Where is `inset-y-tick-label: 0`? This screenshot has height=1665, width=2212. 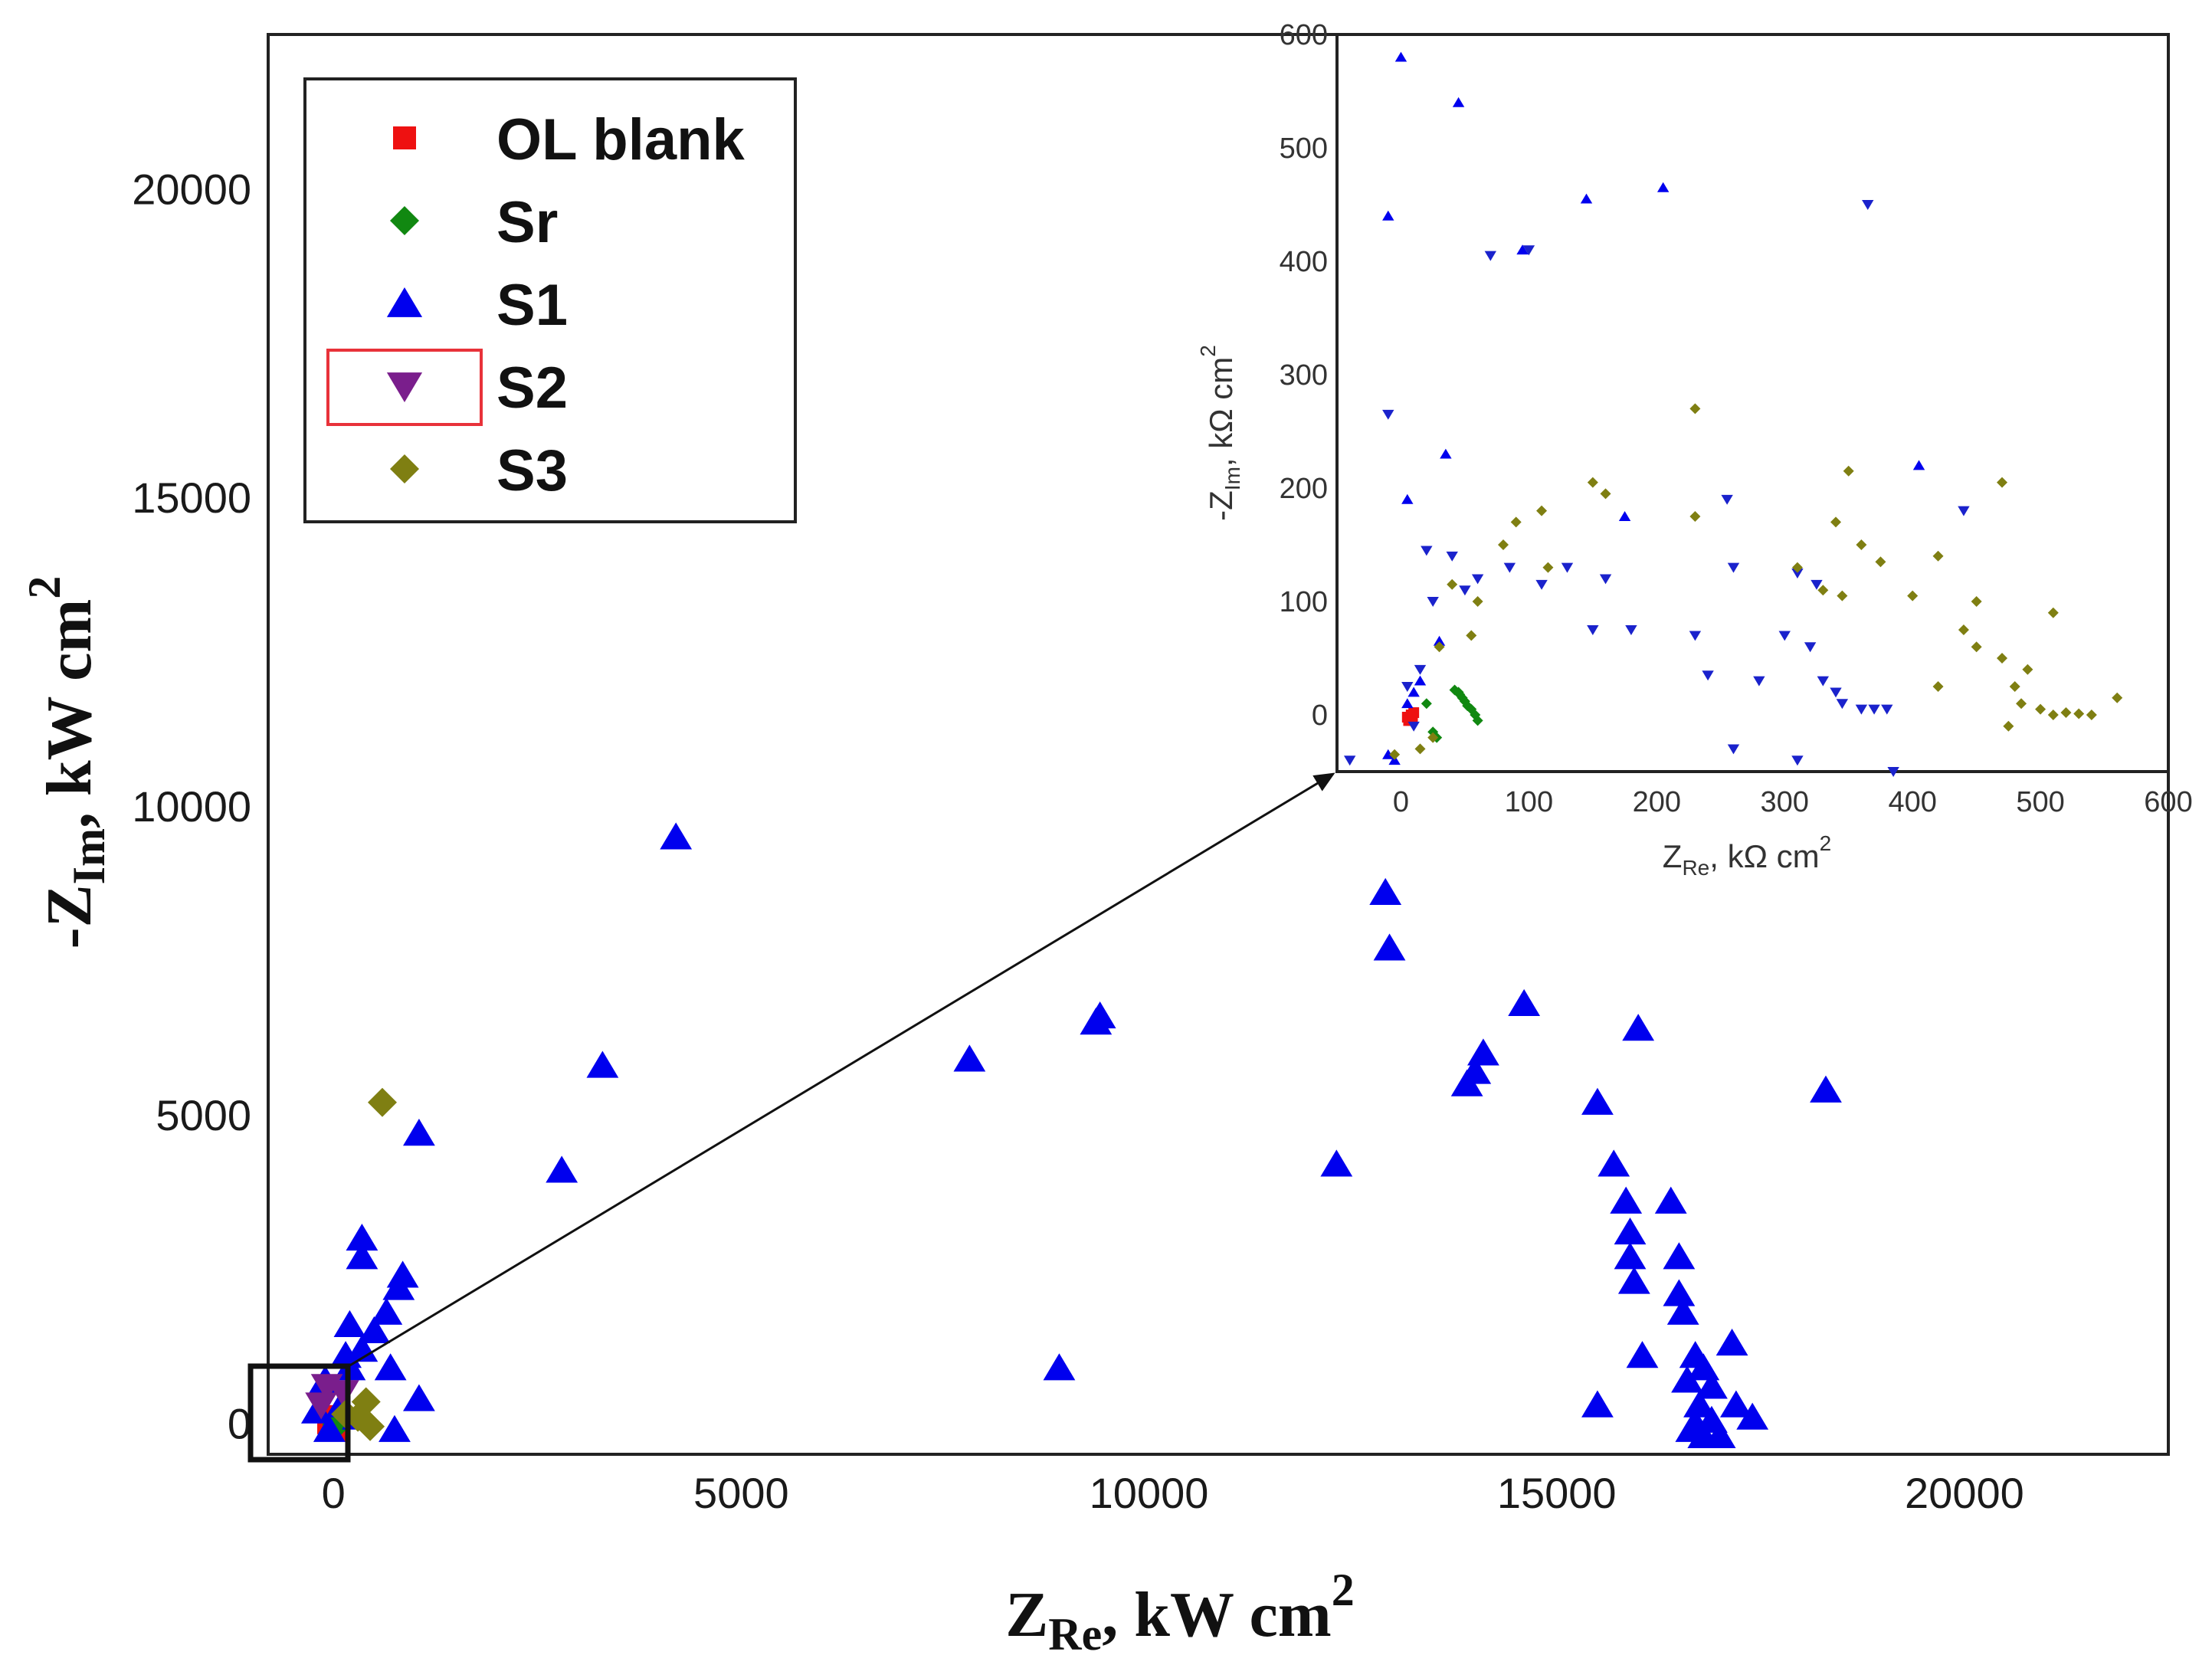
inset-y-tick-label: 0 is located at coordinates (1320, 716).